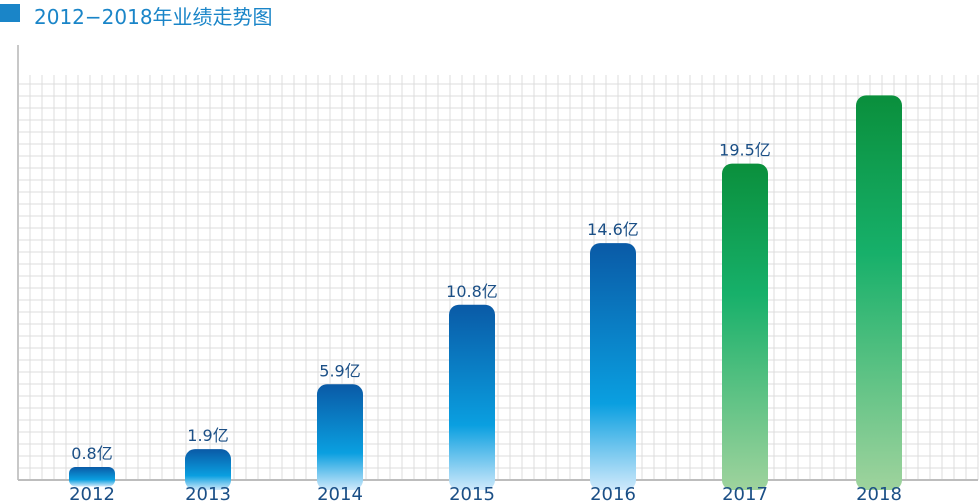  I want to click on data-label-2013: 1.9亿, so click(207, 435).